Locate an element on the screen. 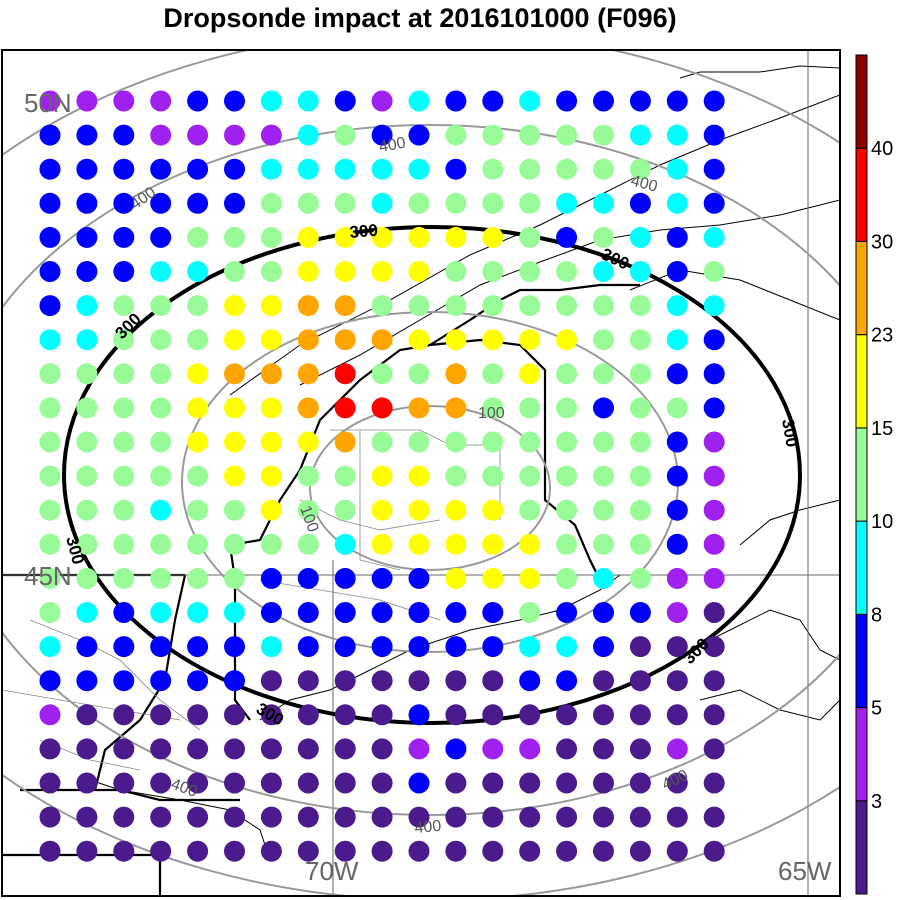 Image resolution: width=898 pixels, height=900 pixels. colorbar-label: 5 is located at coordinates (876, 709).